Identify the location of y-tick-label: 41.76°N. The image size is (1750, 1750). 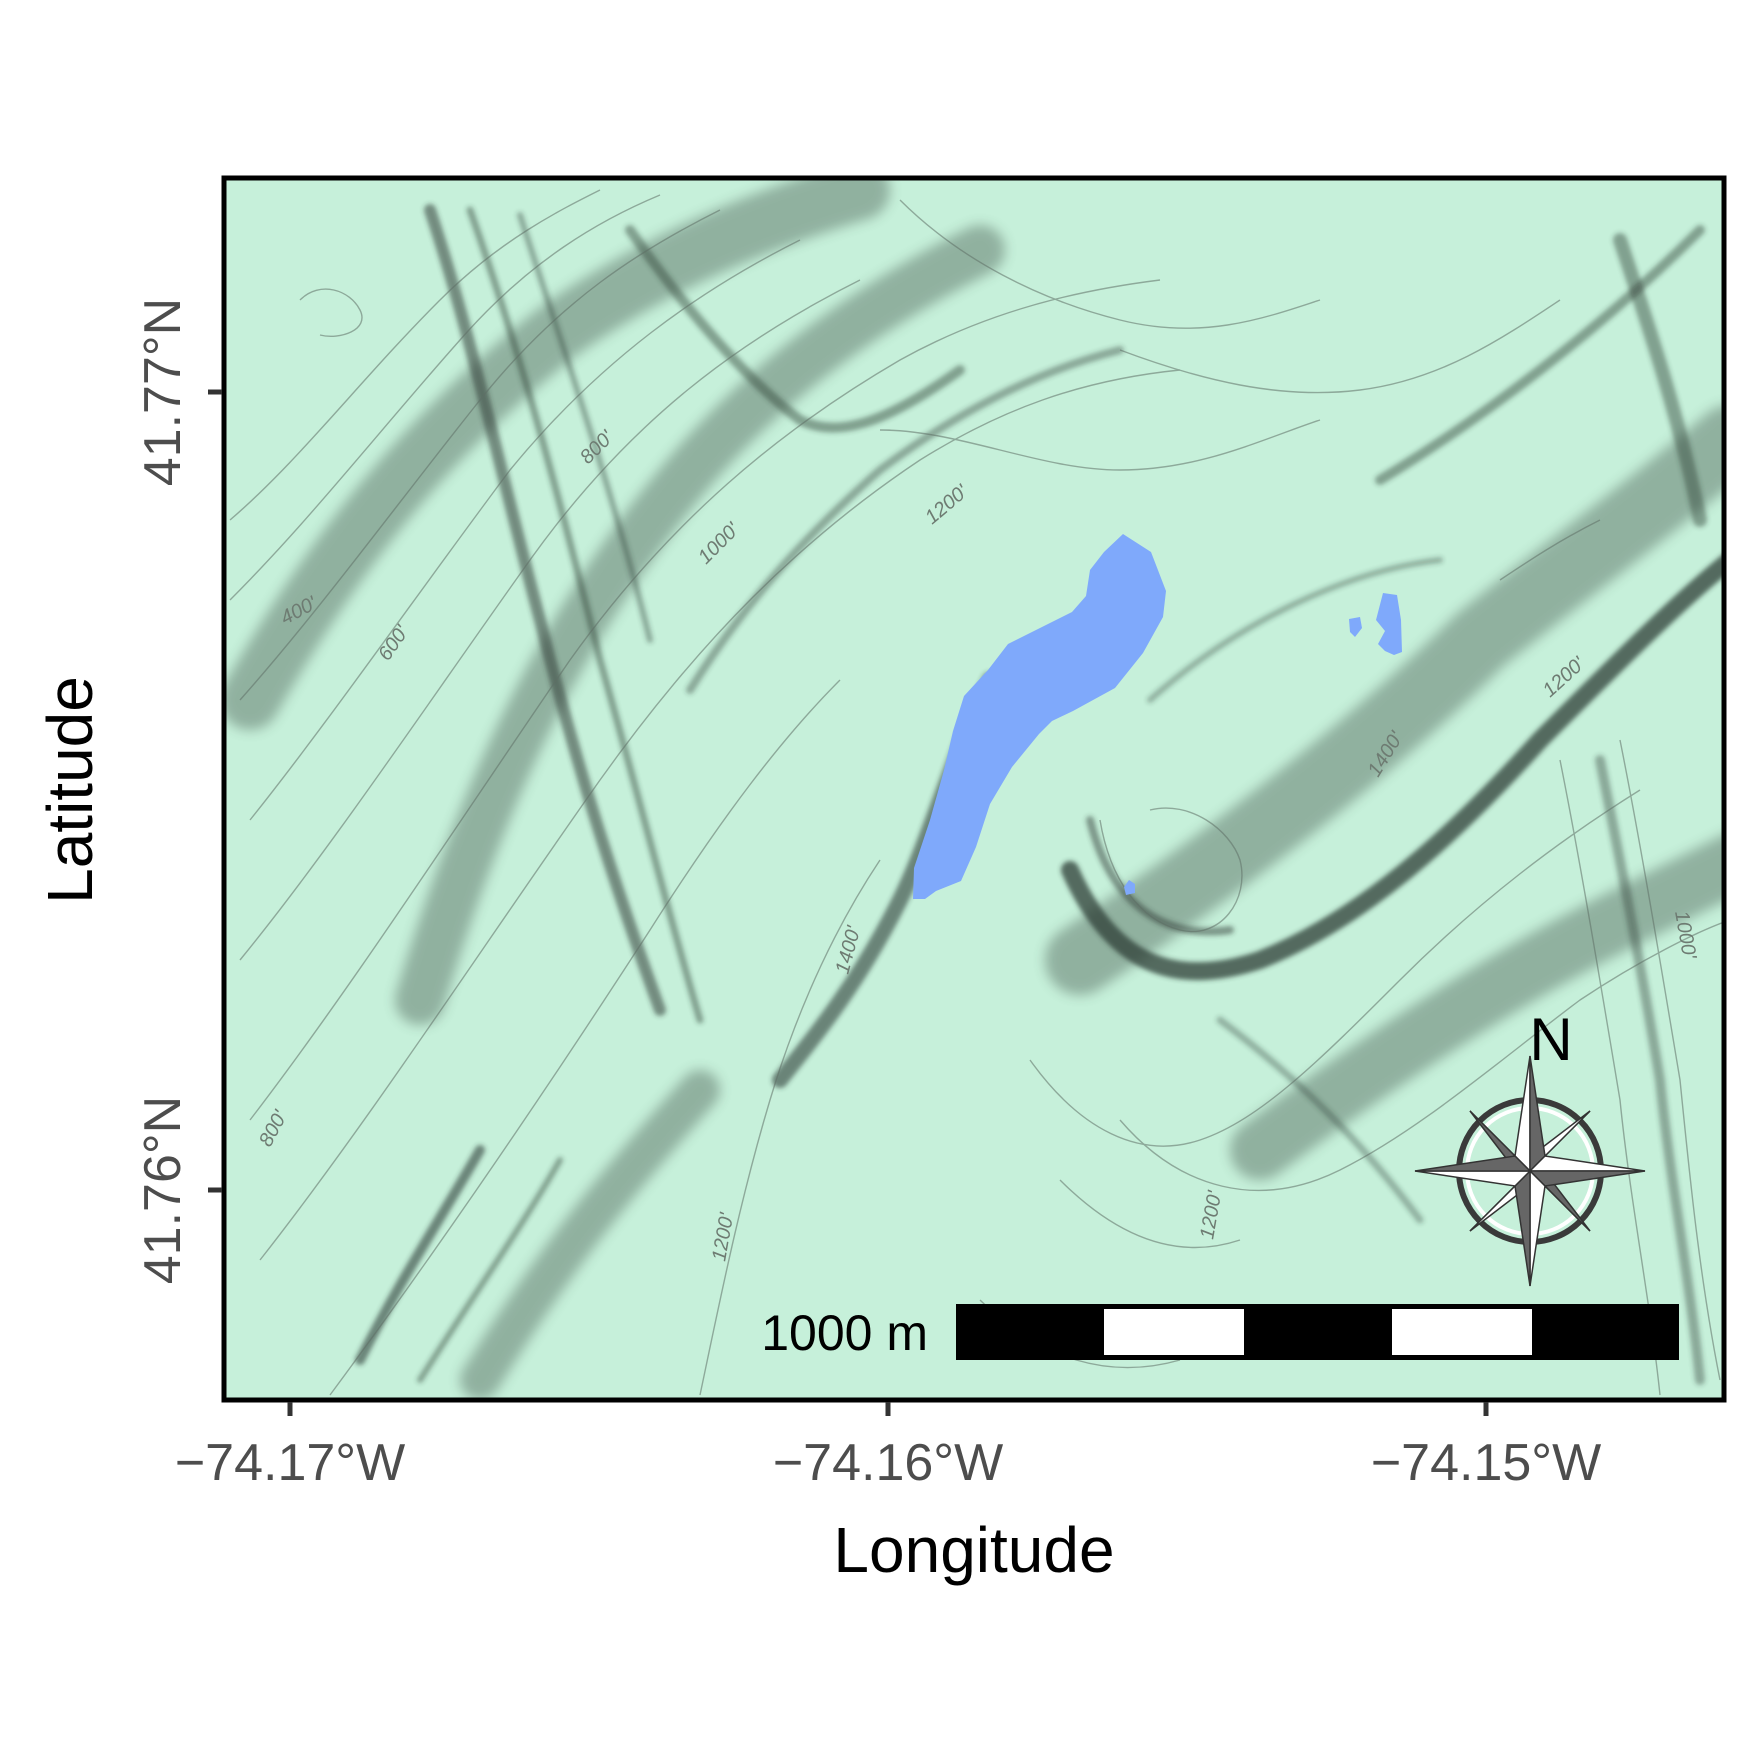
(163, 1190).